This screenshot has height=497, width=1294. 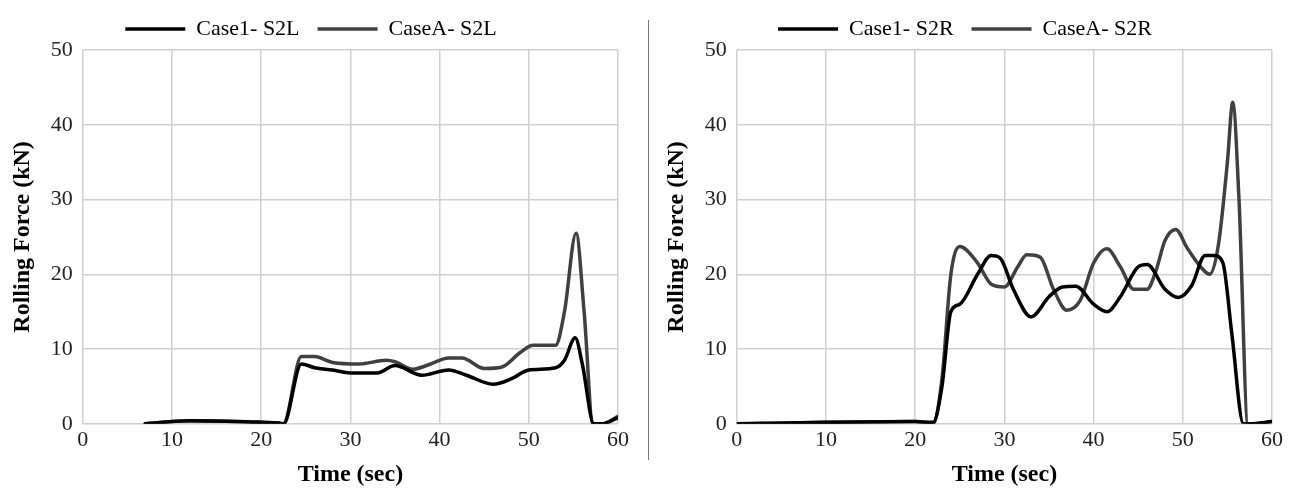 I want to click on legend-label: Case1- S2R, so click(x=901, y=27).